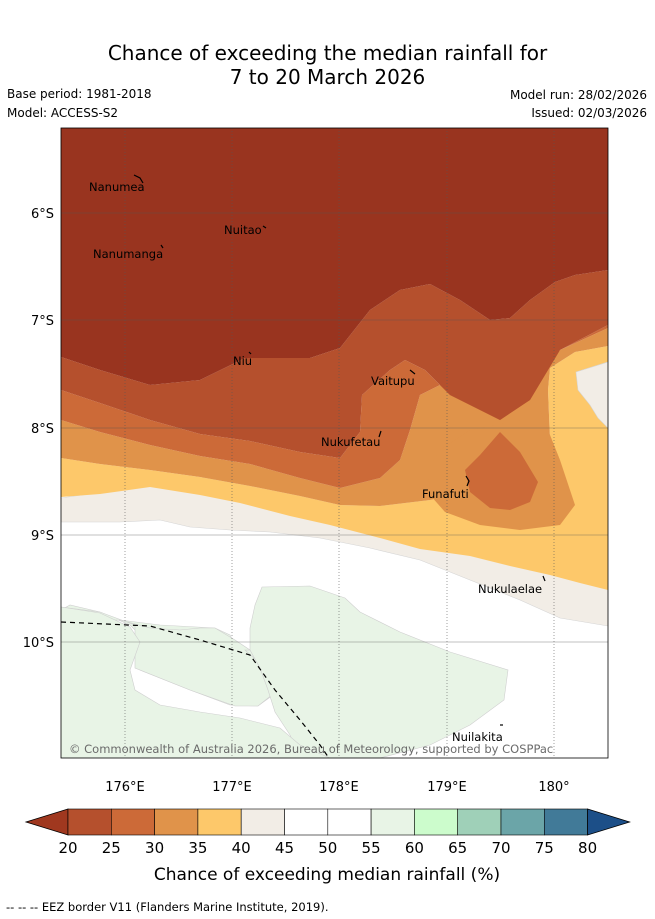 This screenshot has height=919, width=655. I want to click on lon-label: 180°, so click(553, 787).